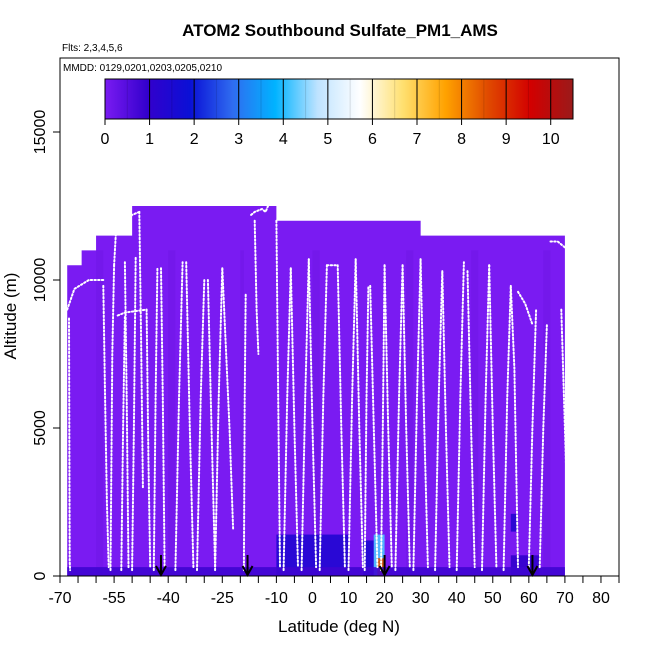  Describe the element at coordinates (334, 591) in the screenshot. I see `x-axis: -70 -55 -40 -25 -10 0 10 20 30 40 50 60 70 80` at that location.